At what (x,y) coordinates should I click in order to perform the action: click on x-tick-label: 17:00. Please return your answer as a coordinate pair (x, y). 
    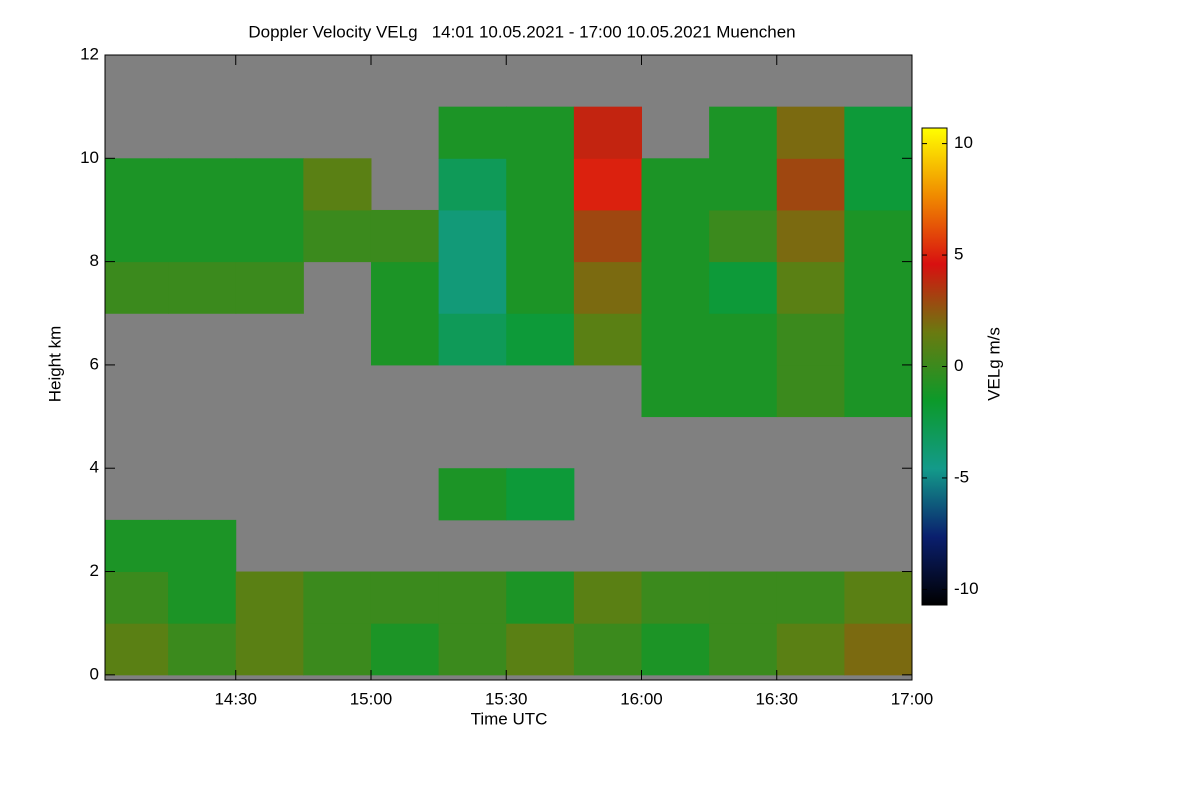
    Looking at the image, I should click on (912, 698).